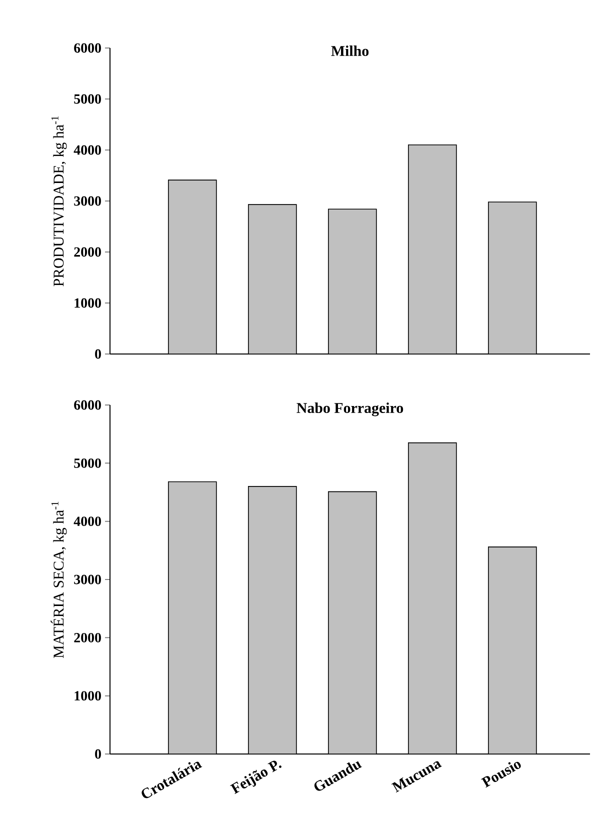  What do you see at coordinates (256, 777) in the screenshot?
I see `x-tick-label: Feijão P.` at bounding box center [256, 777].